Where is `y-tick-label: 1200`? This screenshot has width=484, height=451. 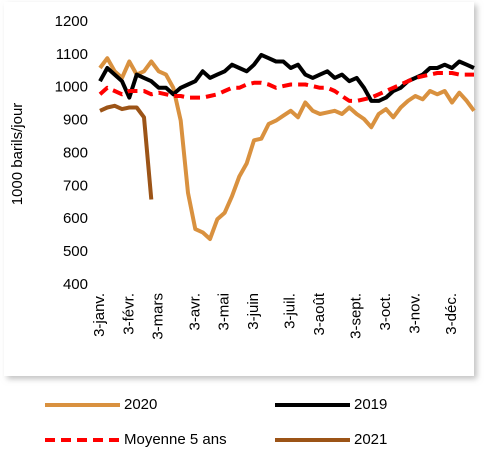 y-tick-label: 1200 is located at coordinates (71, 21).